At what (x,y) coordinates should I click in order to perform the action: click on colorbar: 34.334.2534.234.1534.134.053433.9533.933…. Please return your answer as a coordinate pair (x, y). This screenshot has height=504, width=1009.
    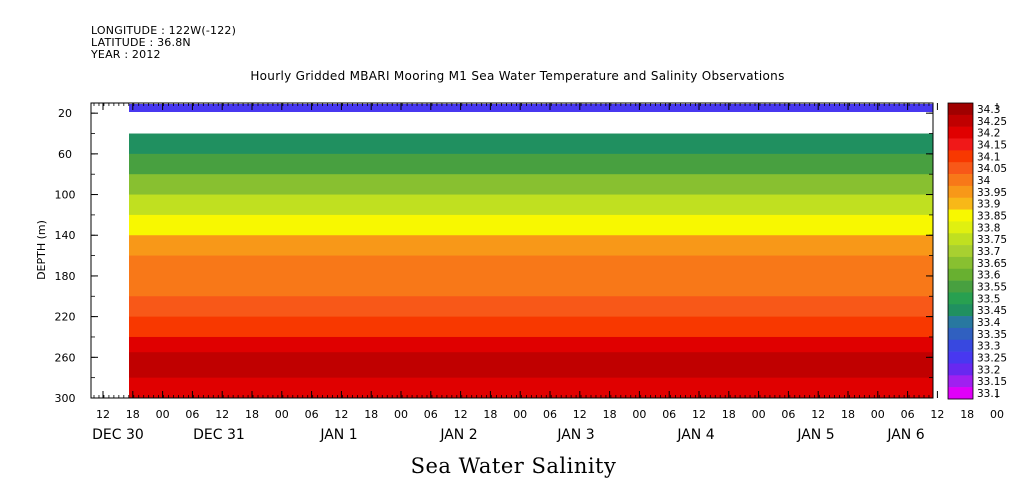
    Looking at the image, I should click on (977, 251).